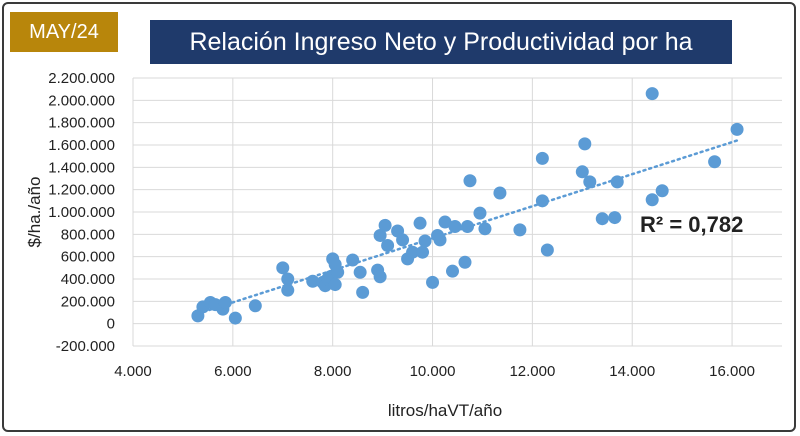 This screenshot has height=436, width=800. What do you see at coordinates (88, 234) in the screenshot?
I see `y-tick-label: 800.000` at bounding box center [88, 234].